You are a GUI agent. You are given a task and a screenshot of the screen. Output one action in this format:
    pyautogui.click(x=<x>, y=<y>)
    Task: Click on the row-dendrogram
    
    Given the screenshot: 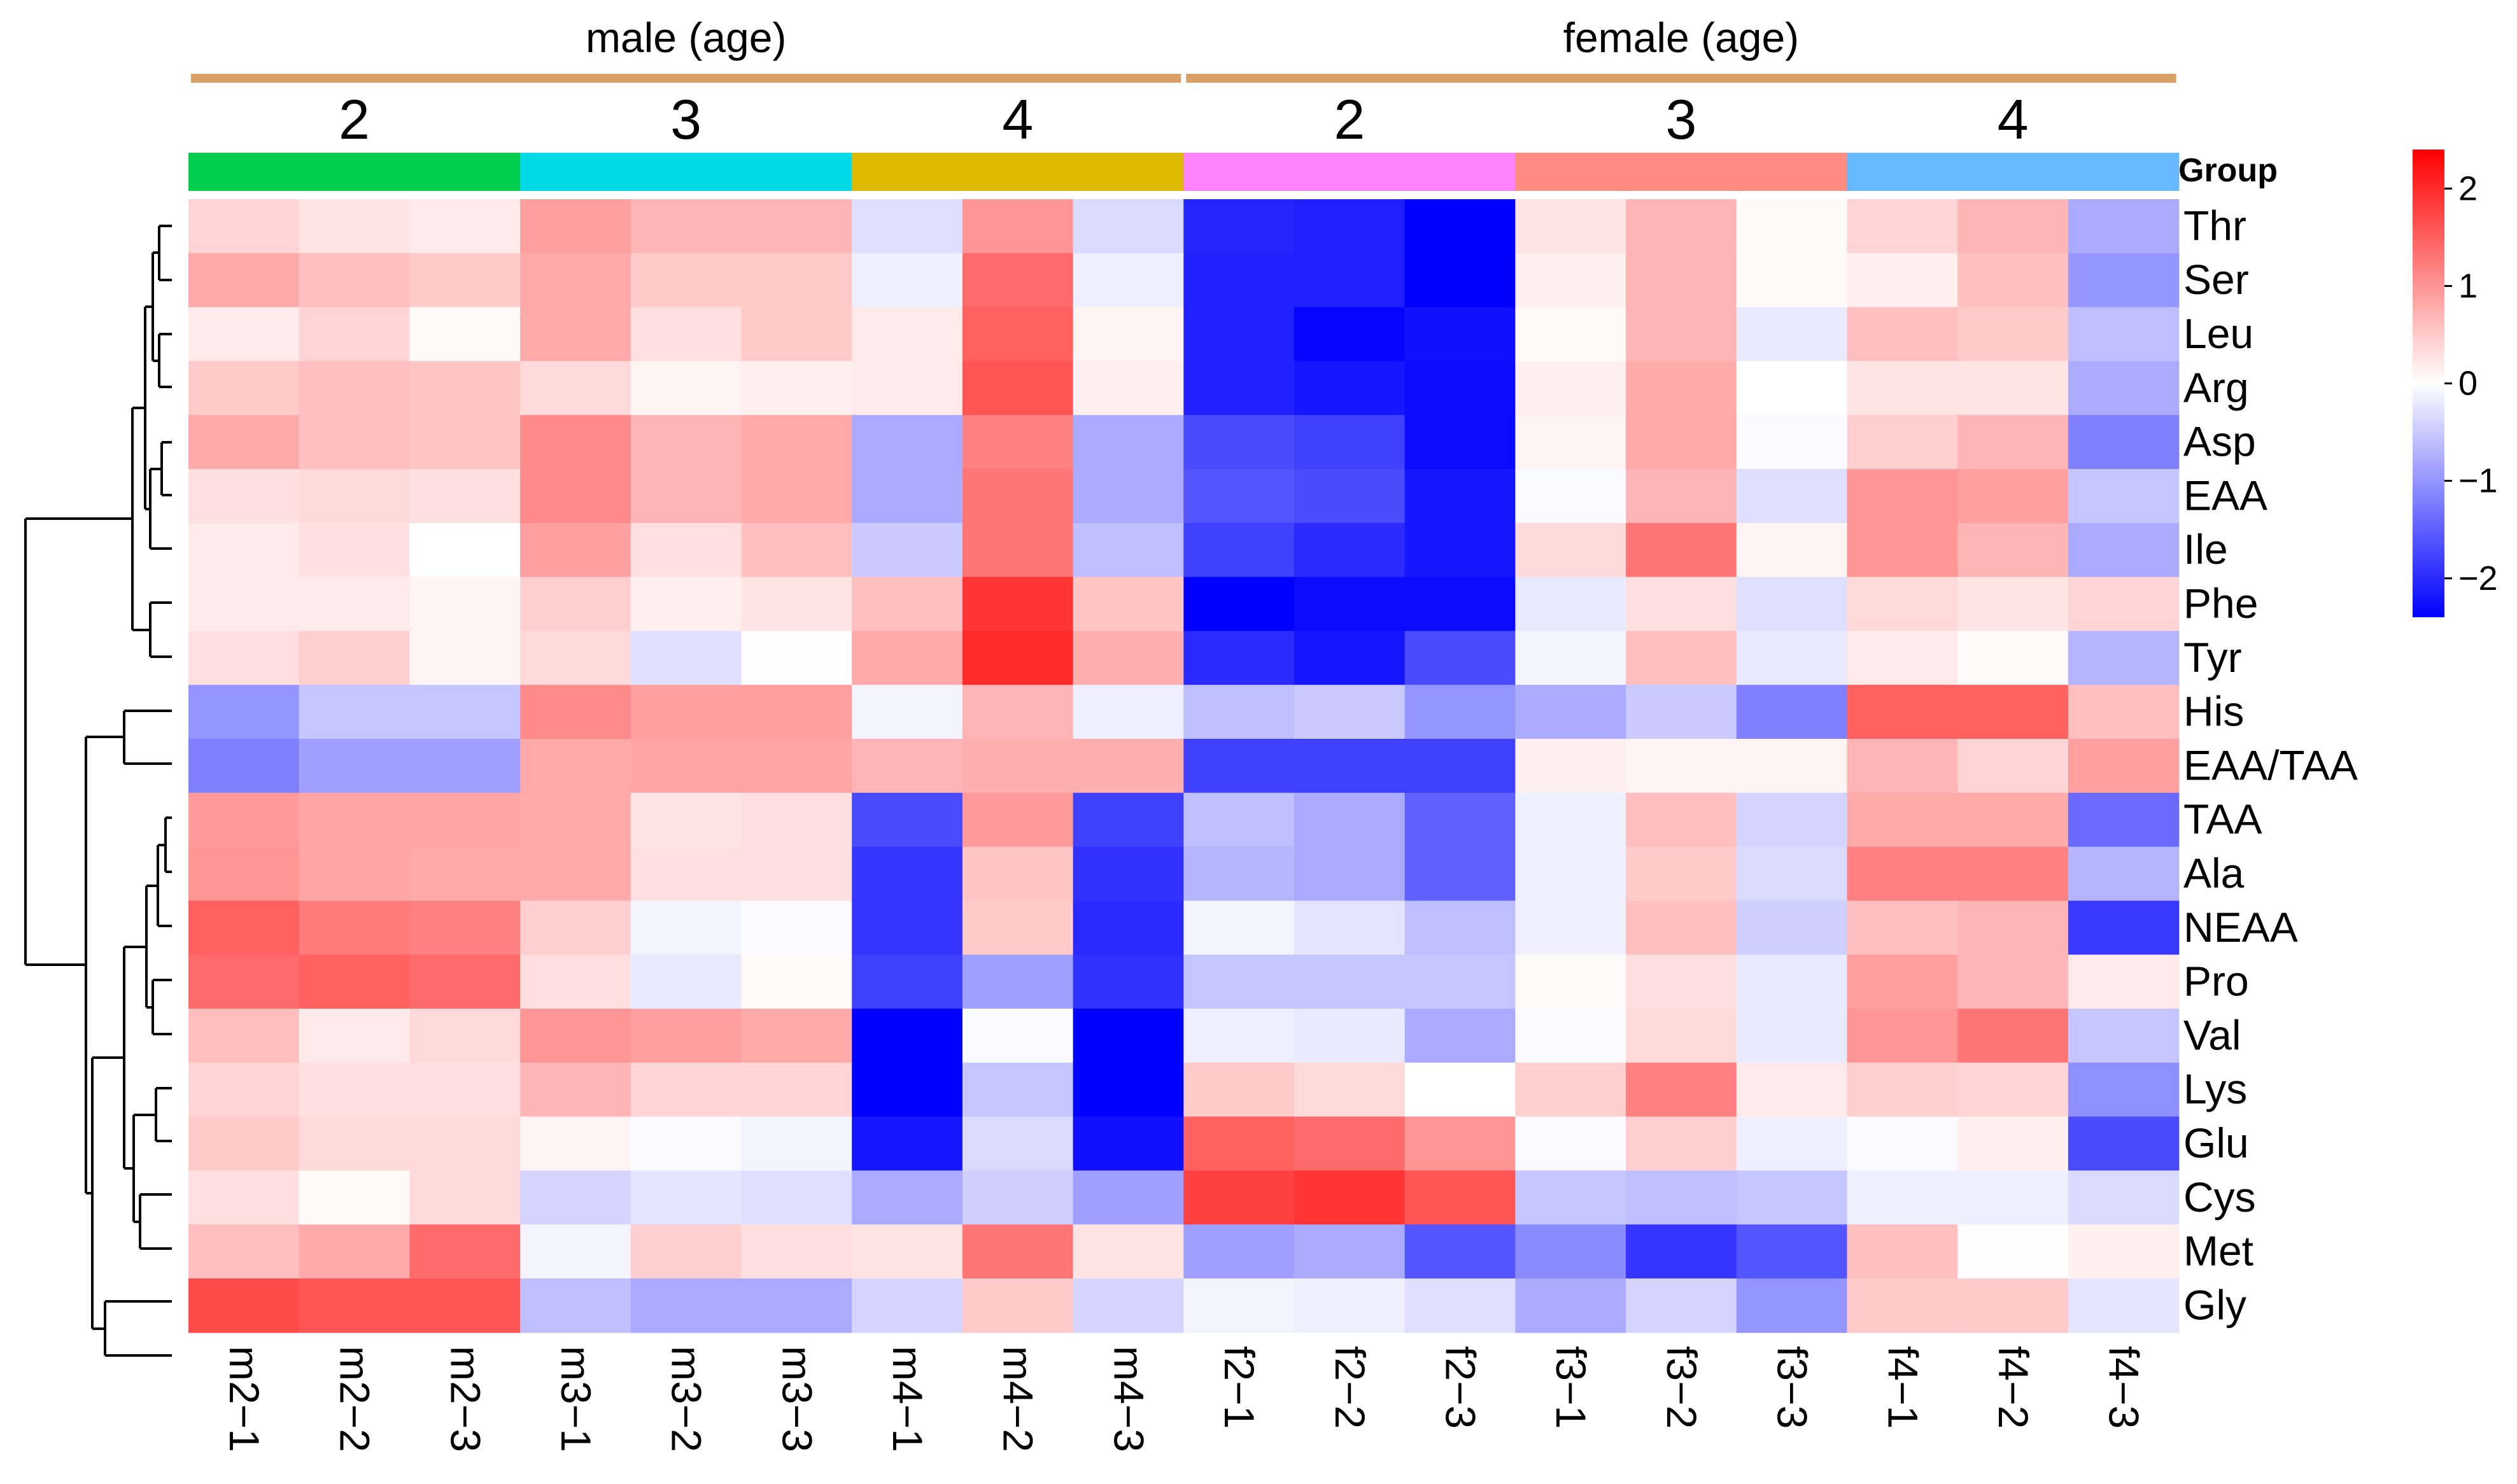 What is the action you would take?
    pyautogui.click(x=98, y=791)
    